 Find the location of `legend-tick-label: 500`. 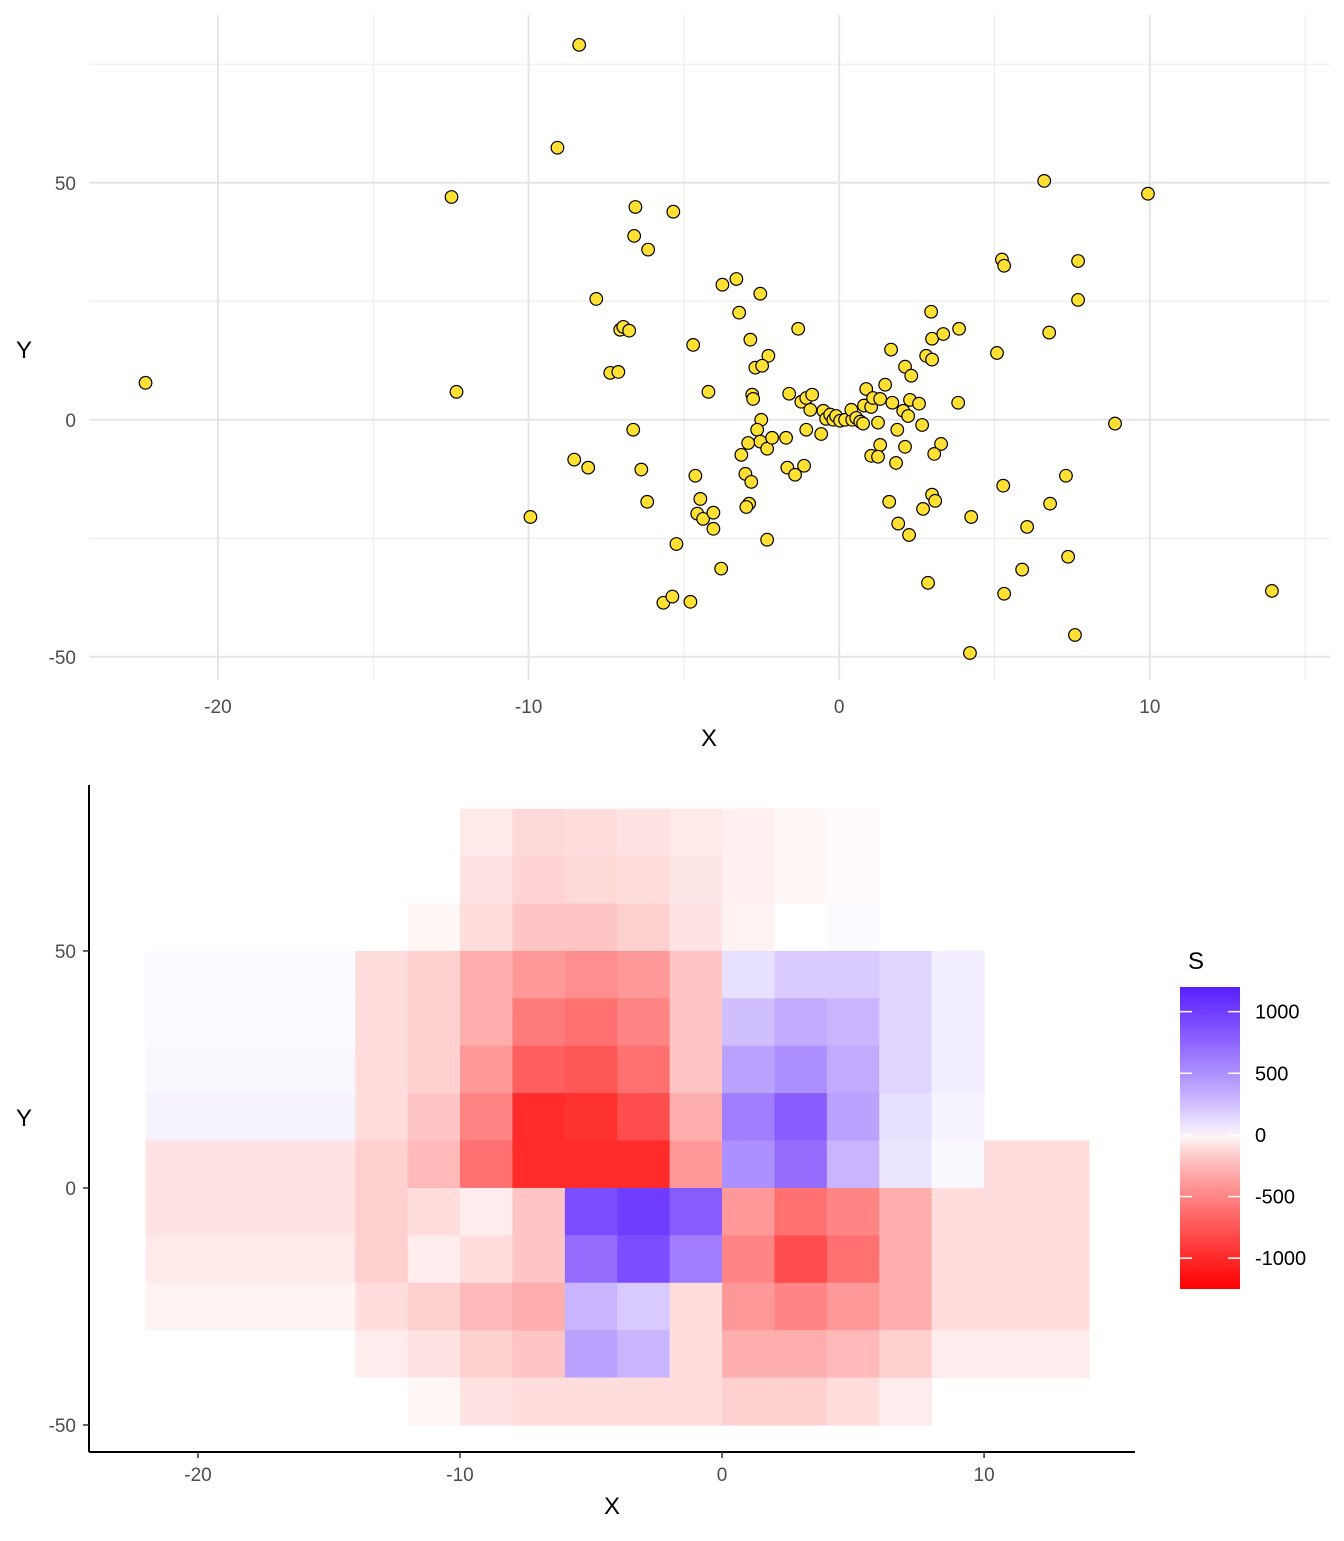

legend-tick-label: 500 is located at coordinates (1271, 1074).